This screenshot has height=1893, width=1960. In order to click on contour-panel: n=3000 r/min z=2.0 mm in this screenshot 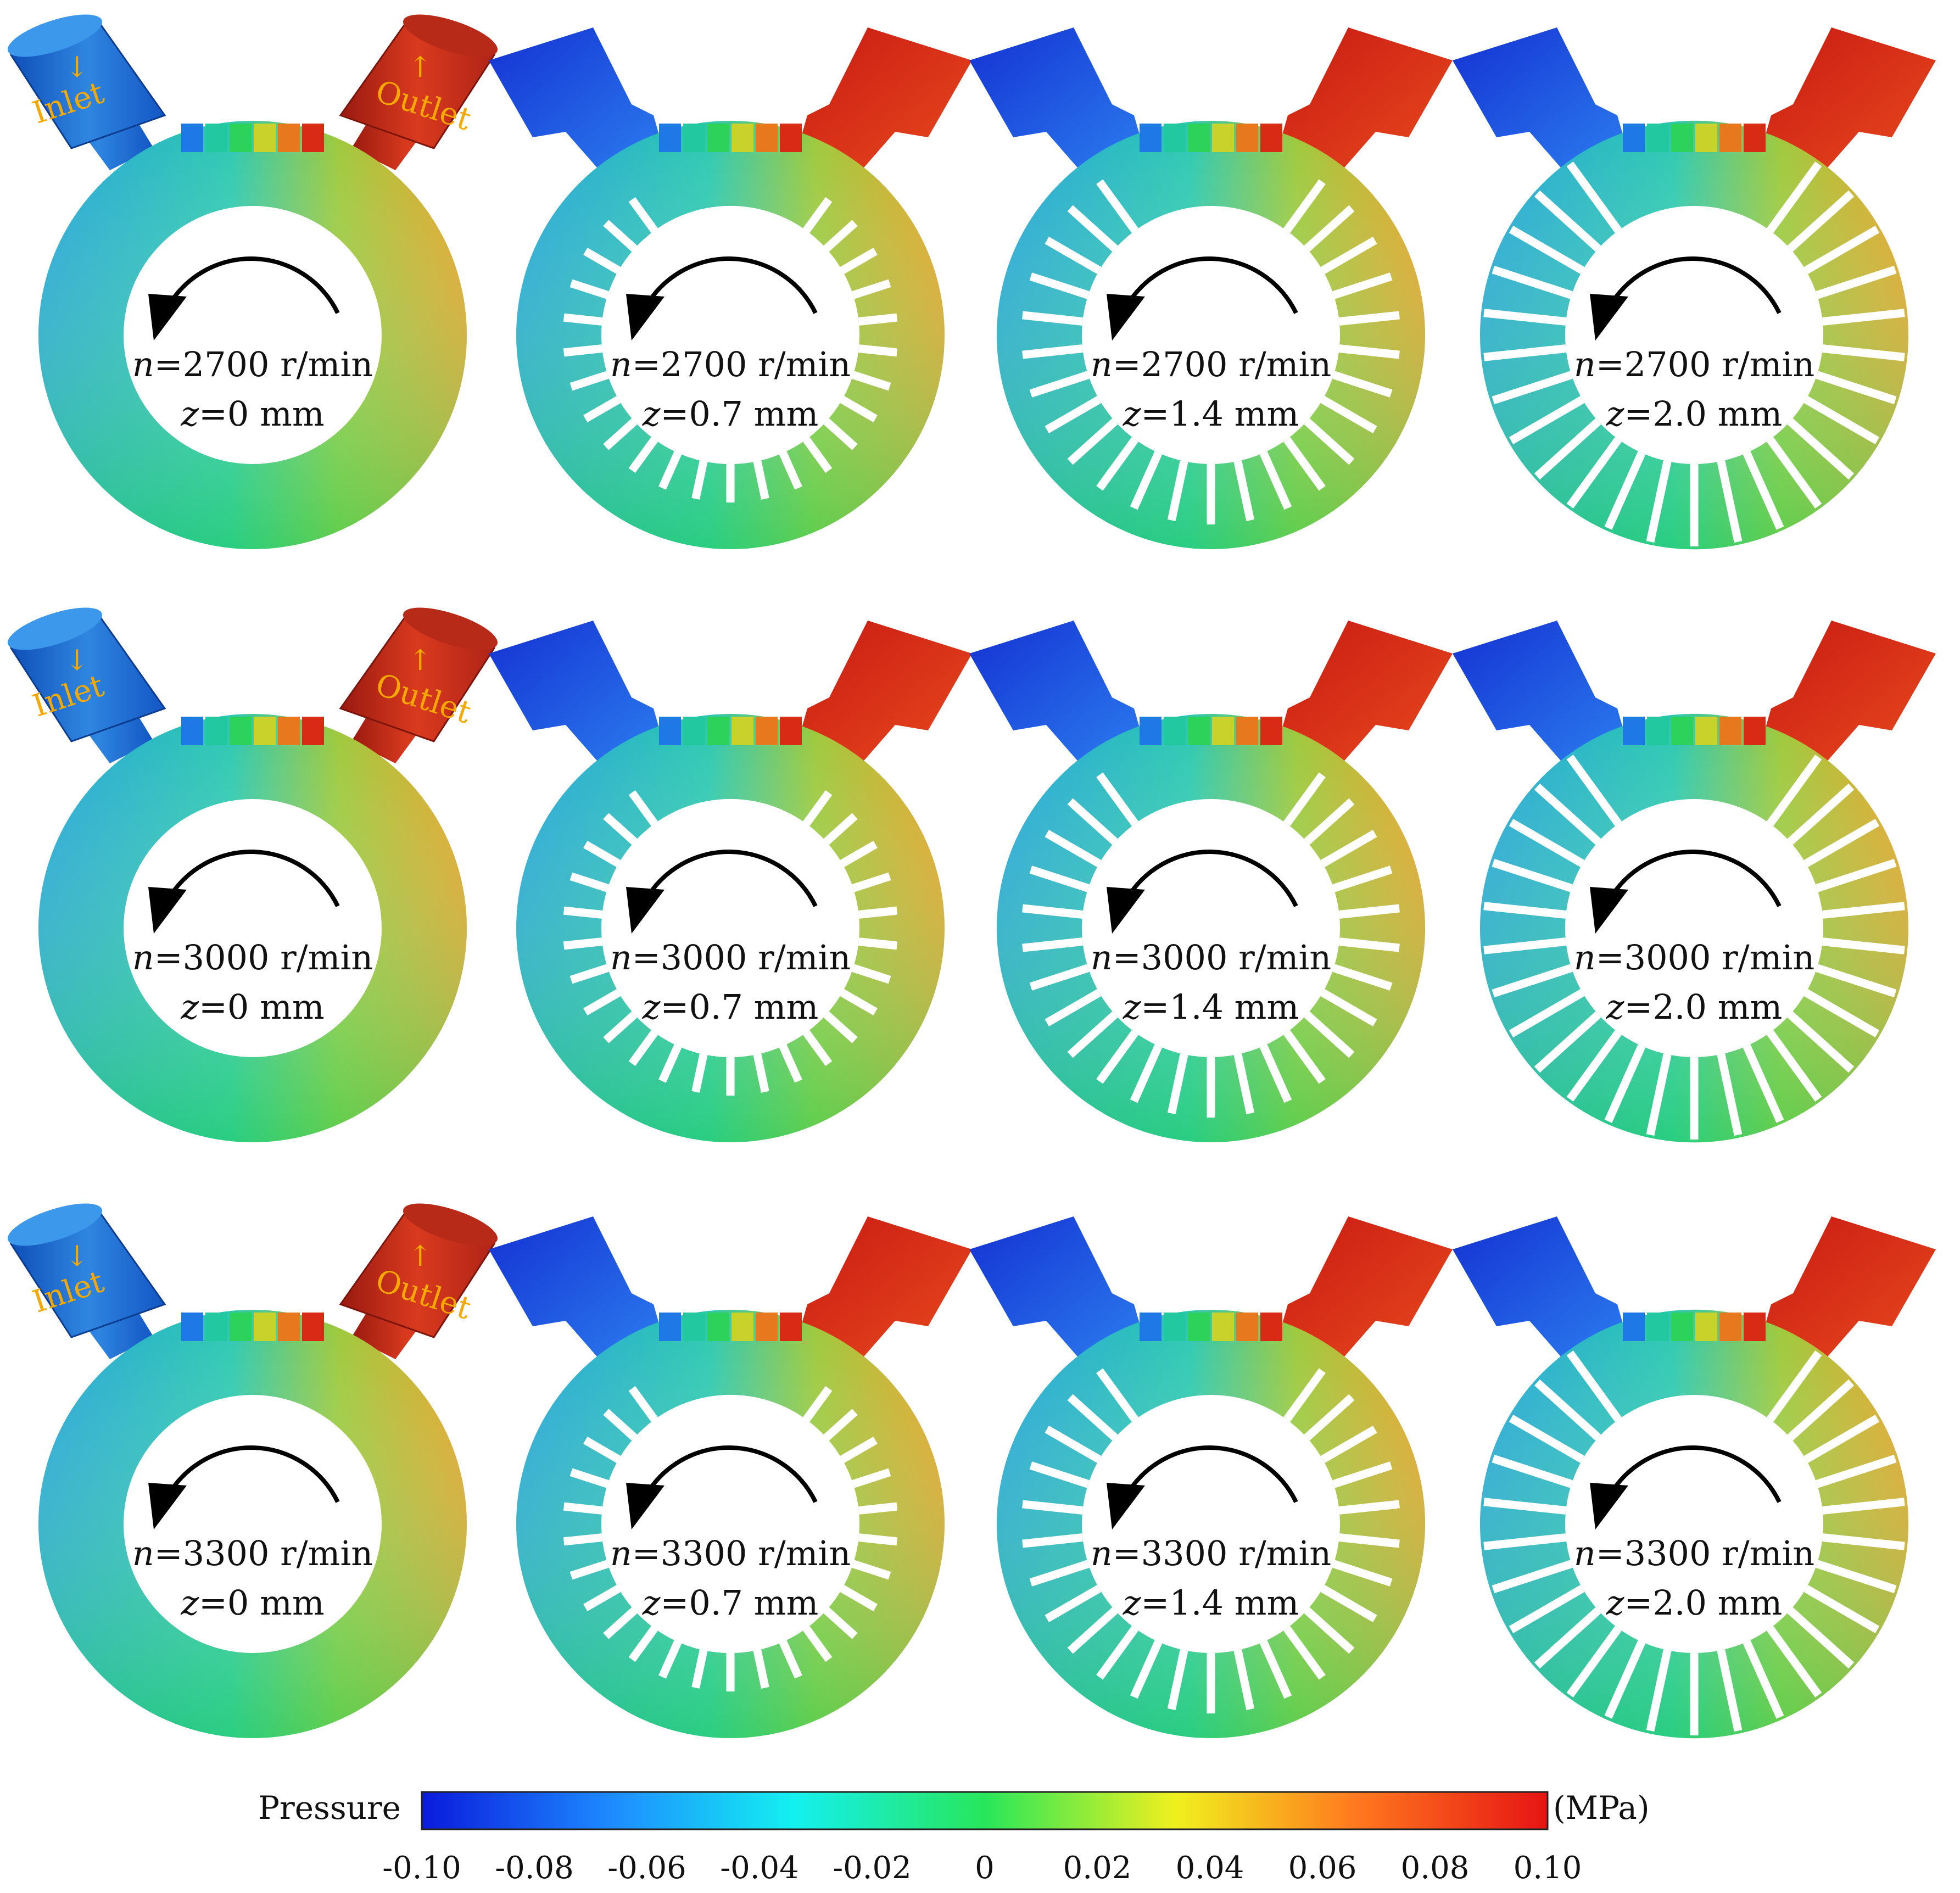, I will do `click(1694, 882)`.